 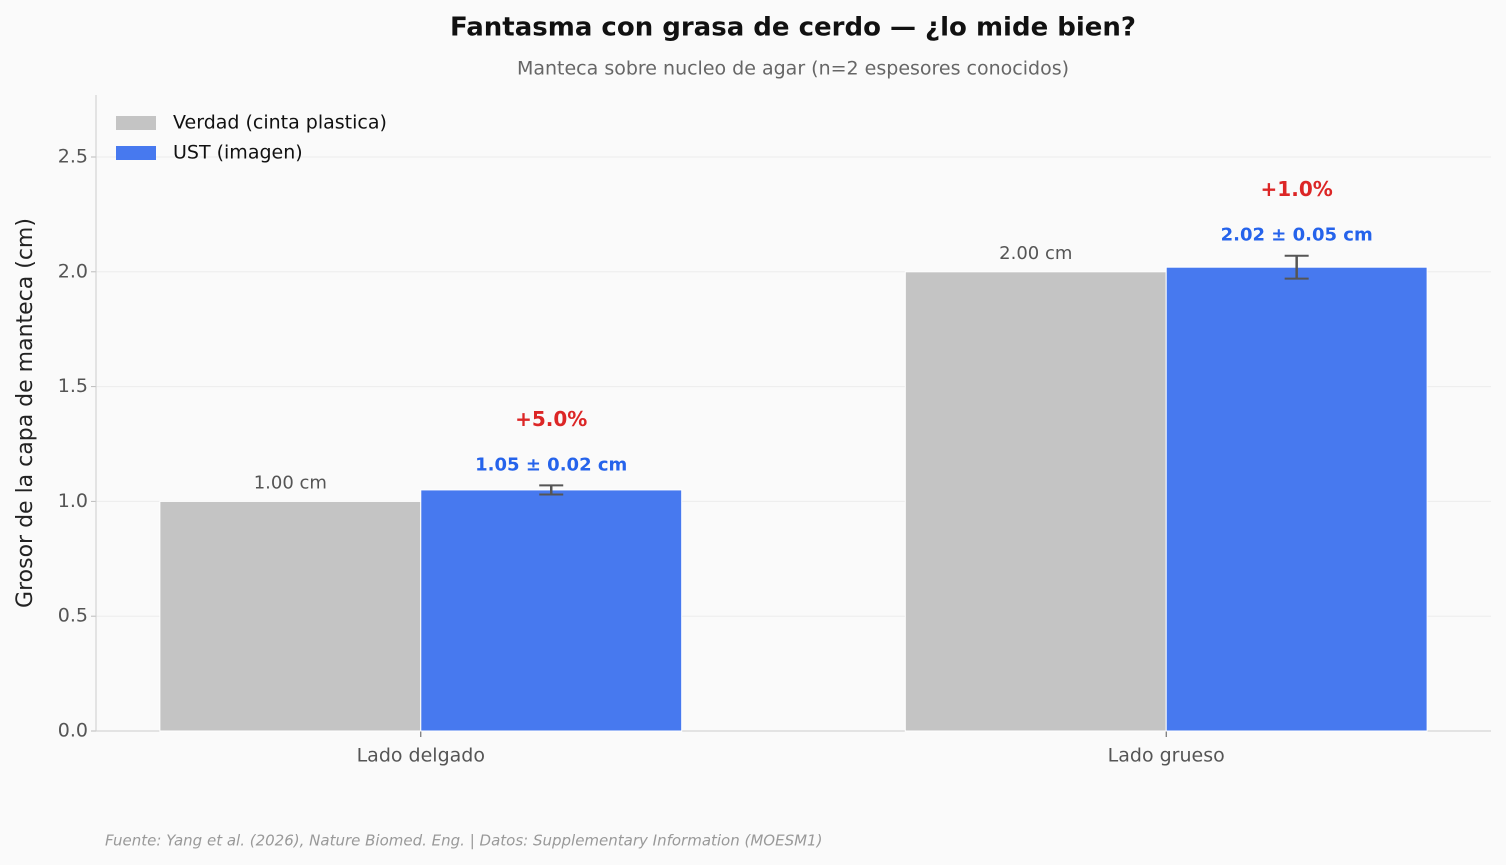 What do you see at coordinates (73, 271) in the screenshot?
I see `y-tick-label: 2.0` at bounding box center [73, 271].